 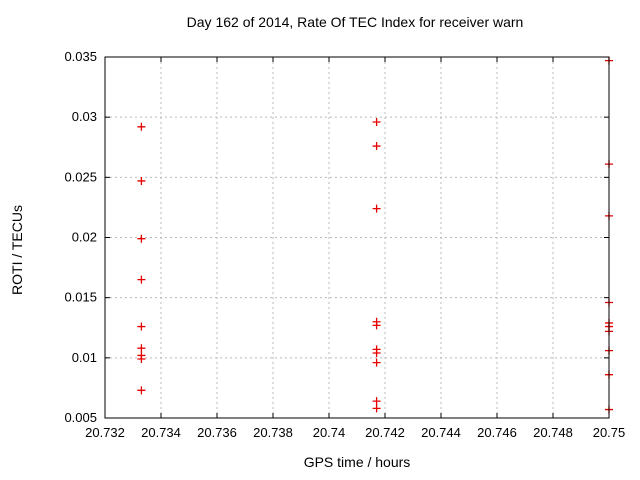 I want to click on x-tick-label: 20.738, so click(x=273, y=432).